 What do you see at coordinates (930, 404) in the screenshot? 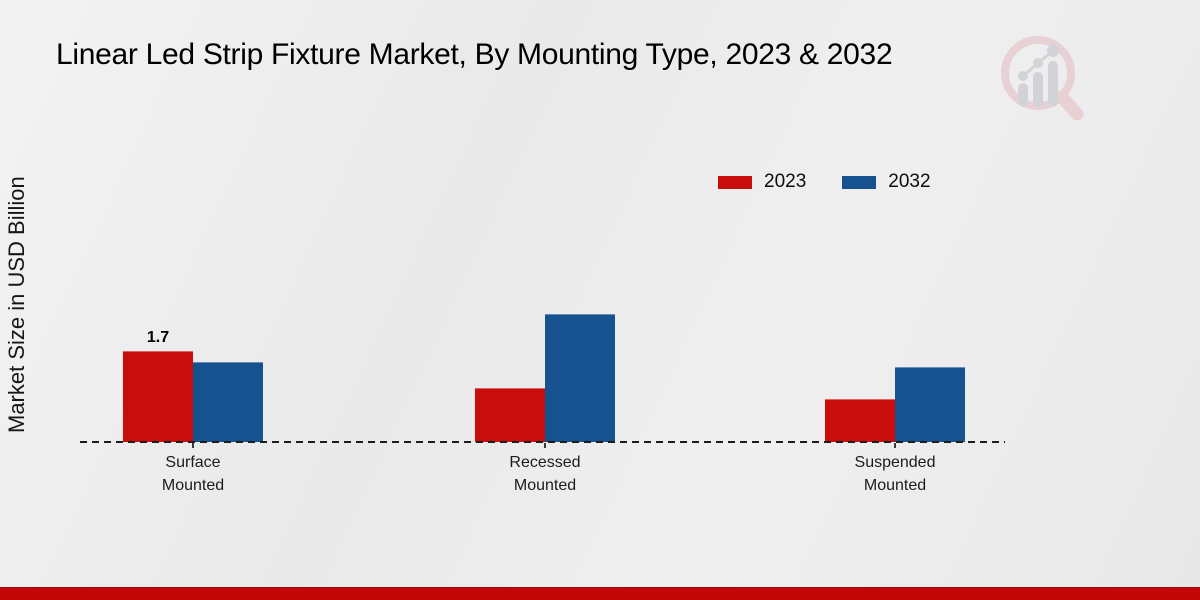
I see `bar-2032-suspended-mounted` at bounding box center [930, 404].